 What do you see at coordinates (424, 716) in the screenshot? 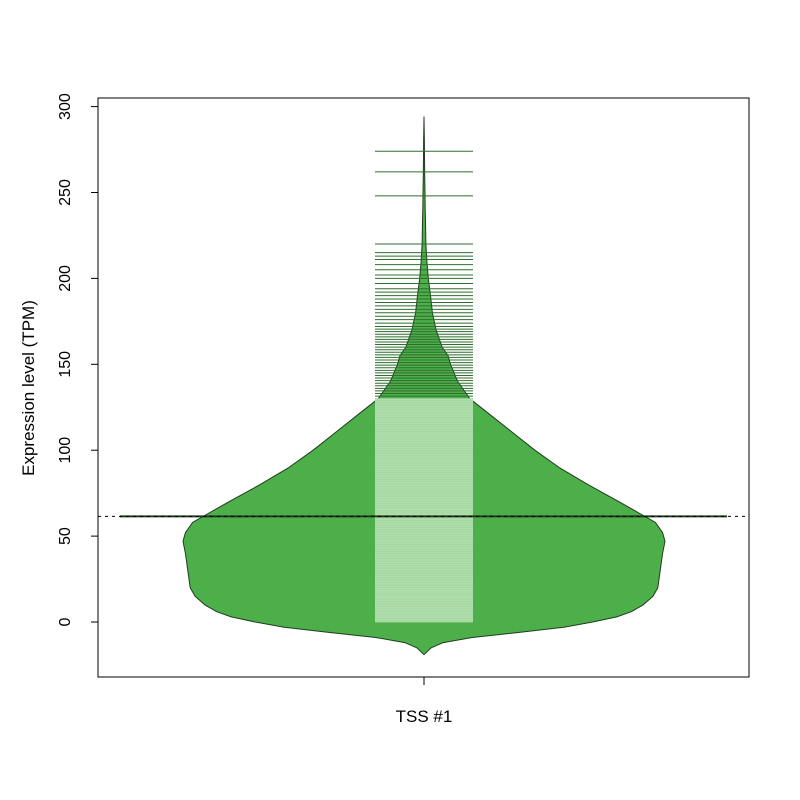
I see `x-tick-label-tss-1: TSS #1` at bounding box center [424, 716].